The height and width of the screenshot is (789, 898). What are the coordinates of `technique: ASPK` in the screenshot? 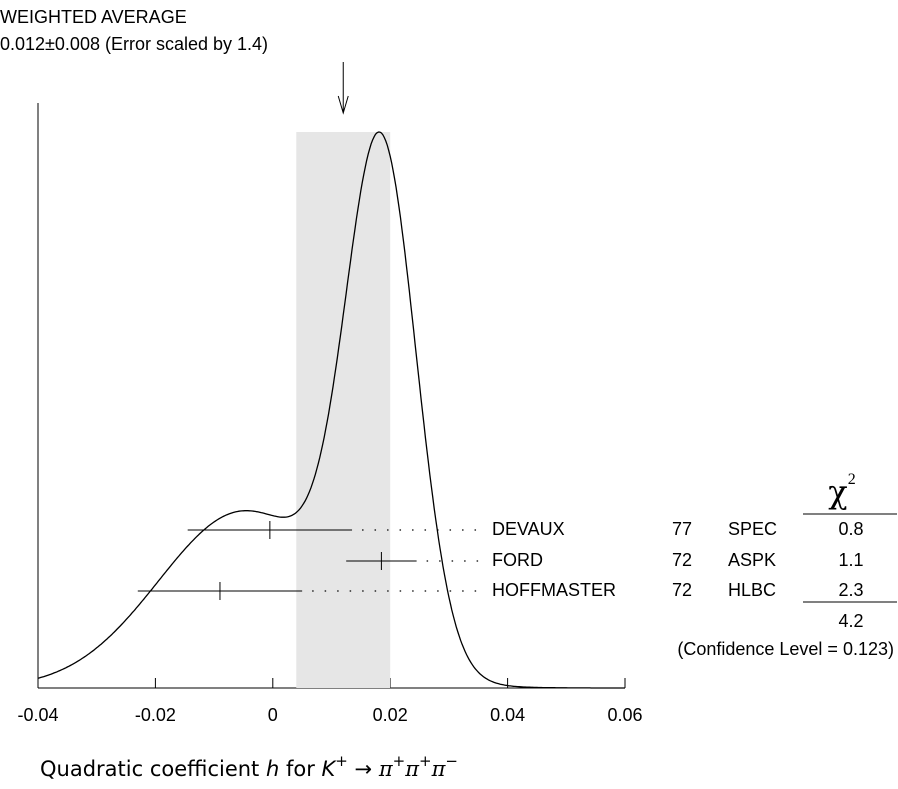 It's located at (752, 560).